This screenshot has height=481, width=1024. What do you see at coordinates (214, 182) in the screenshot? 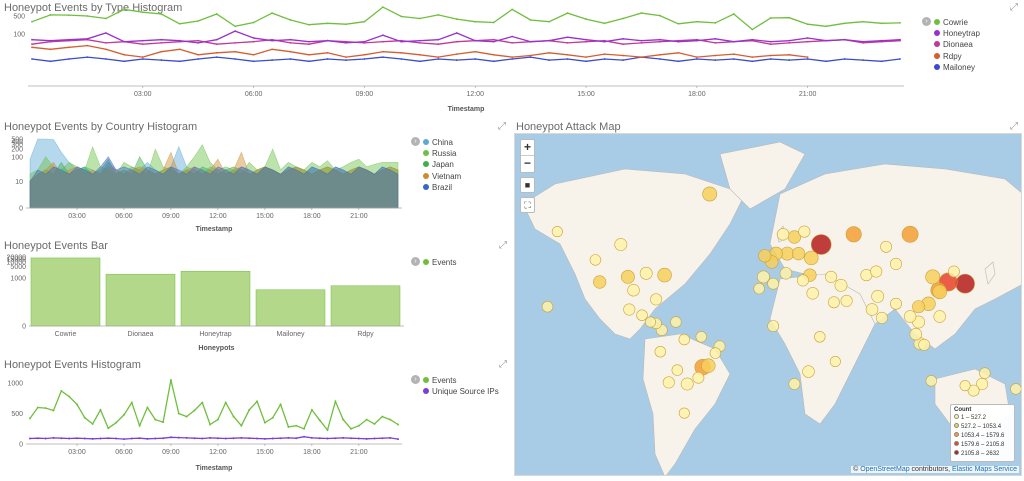
I see `area-brazil` at bounding box center [214, 182].